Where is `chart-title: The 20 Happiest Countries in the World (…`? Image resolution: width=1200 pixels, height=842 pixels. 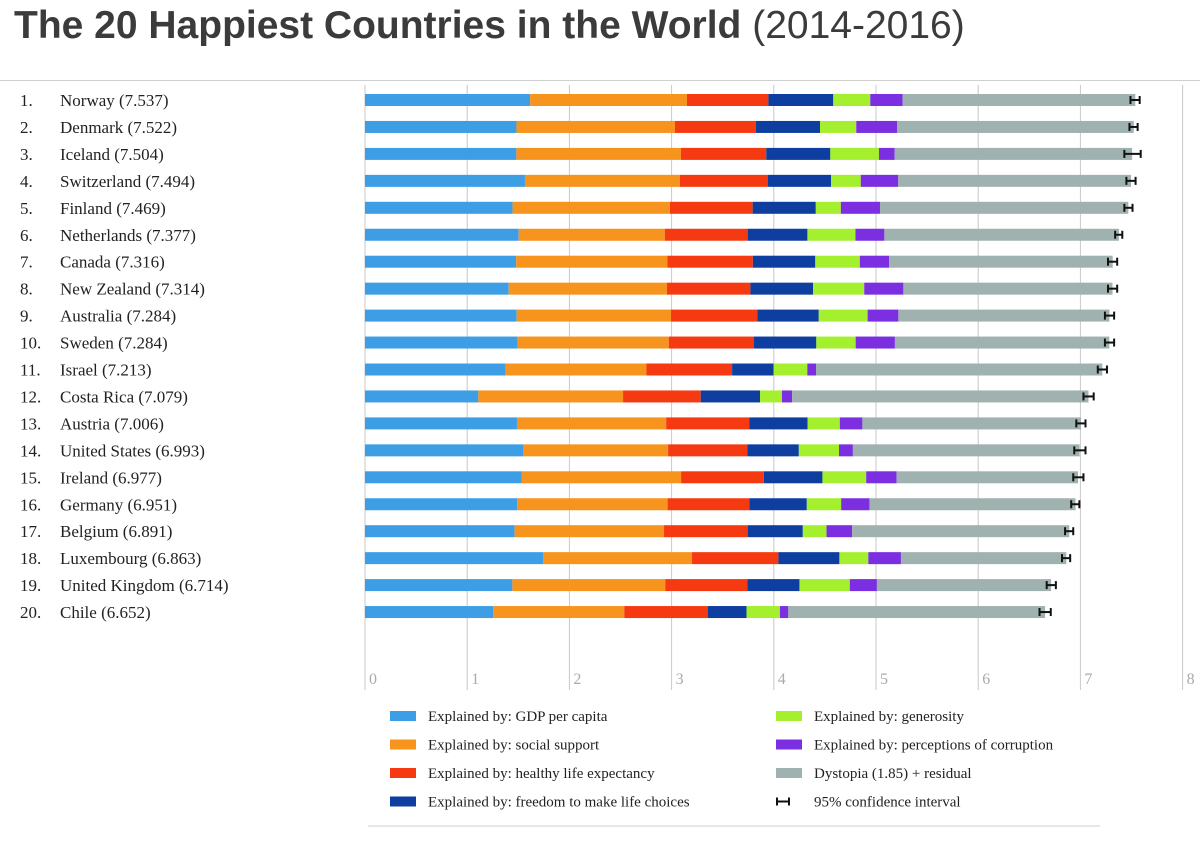 chart-title: The 20 Happiest Countries in the World (… is located at coordinates (489, 25).